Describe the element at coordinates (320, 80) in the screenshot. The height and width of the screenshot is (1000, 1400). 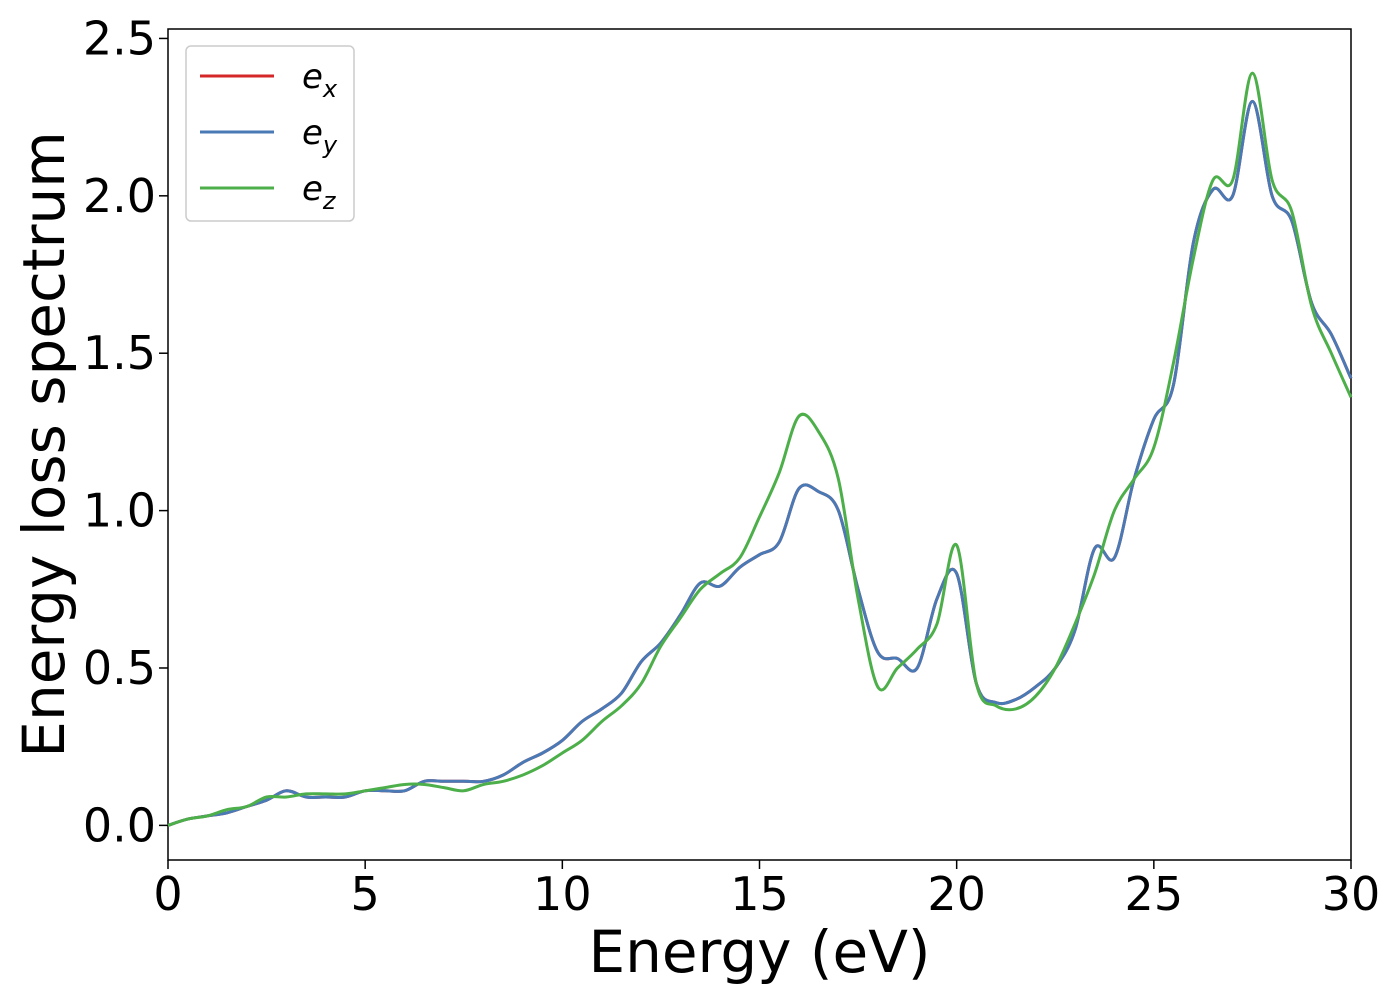
I see `legend-label-ex: ex` at that location.